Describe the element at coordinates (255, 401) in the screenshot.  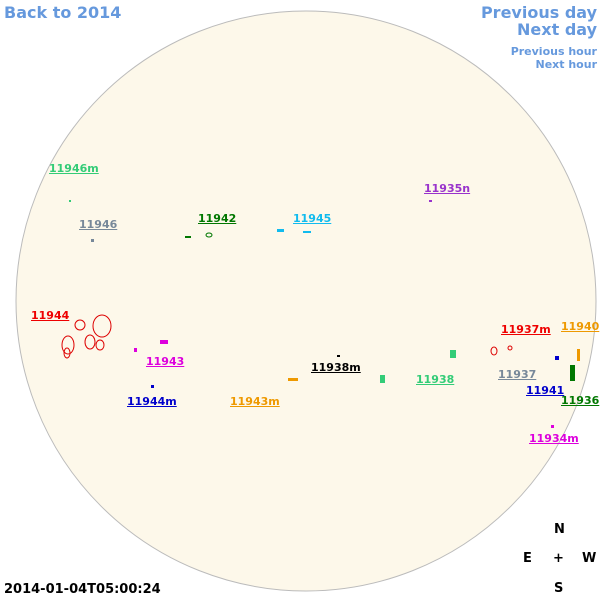
I see `region-label: 11943m` at that location.